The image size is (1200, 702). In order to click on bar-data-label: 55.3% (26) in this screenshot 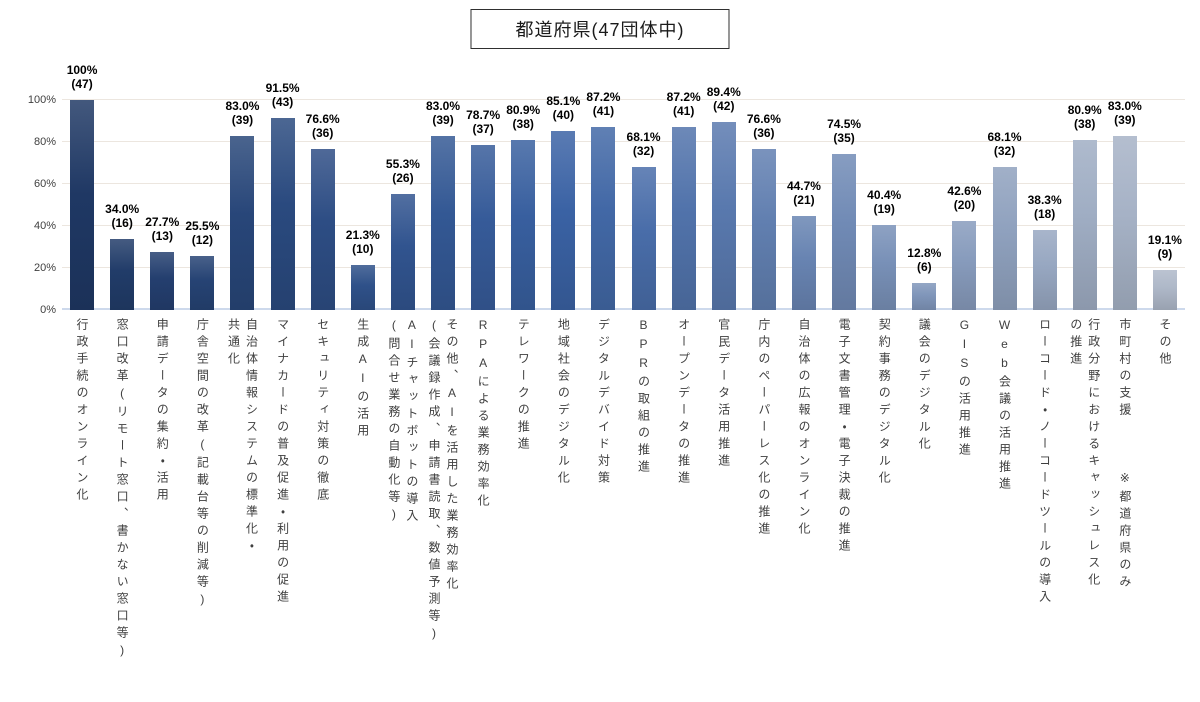, I will do `click(403, 171)`.